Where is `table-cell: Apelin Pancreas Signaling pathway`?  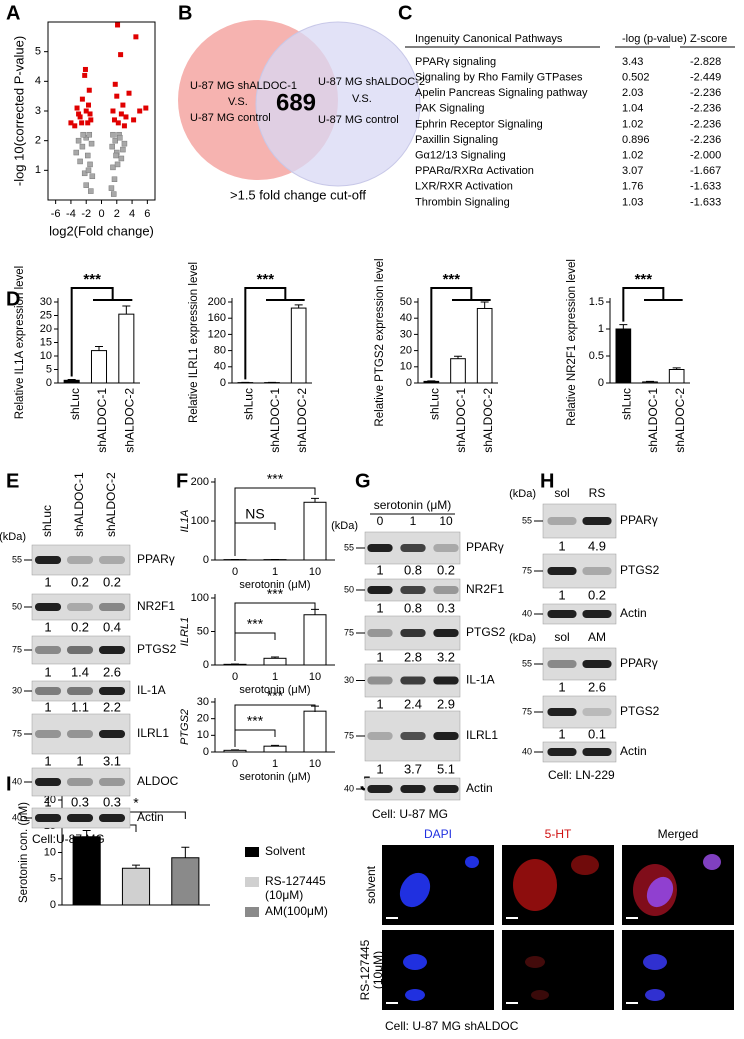 table-cell: Apelin Pancreas Signaling pathway is located at coordinates (501, 93).